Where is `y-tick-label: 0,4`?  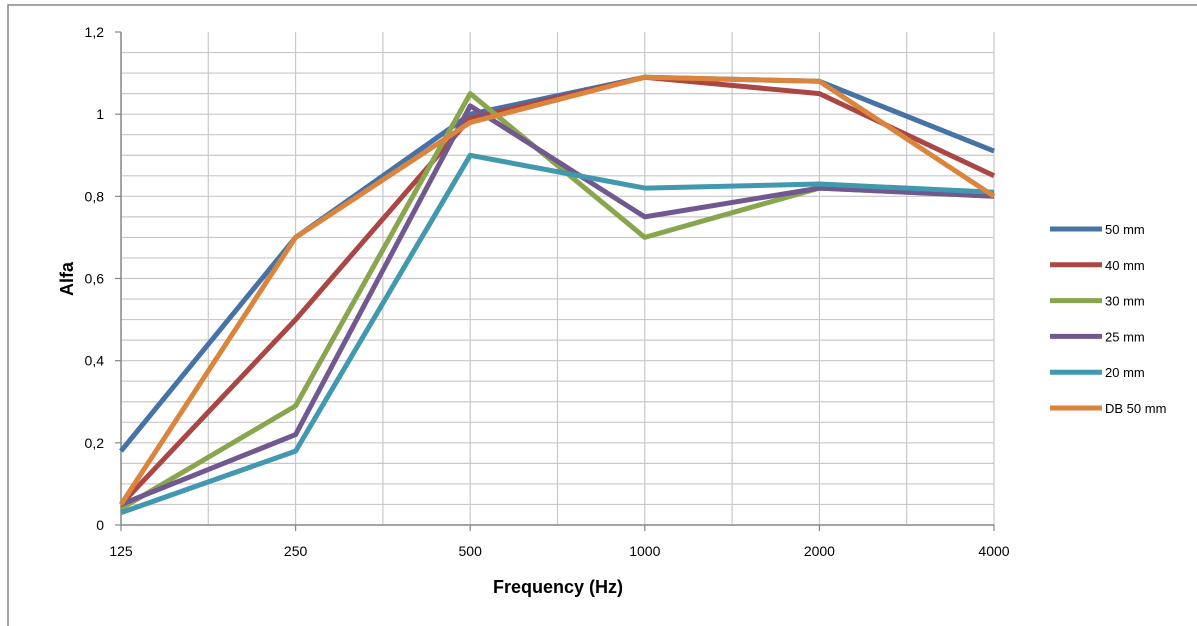
y-tick-label: 0,4 is located at coordinates (95, 361).